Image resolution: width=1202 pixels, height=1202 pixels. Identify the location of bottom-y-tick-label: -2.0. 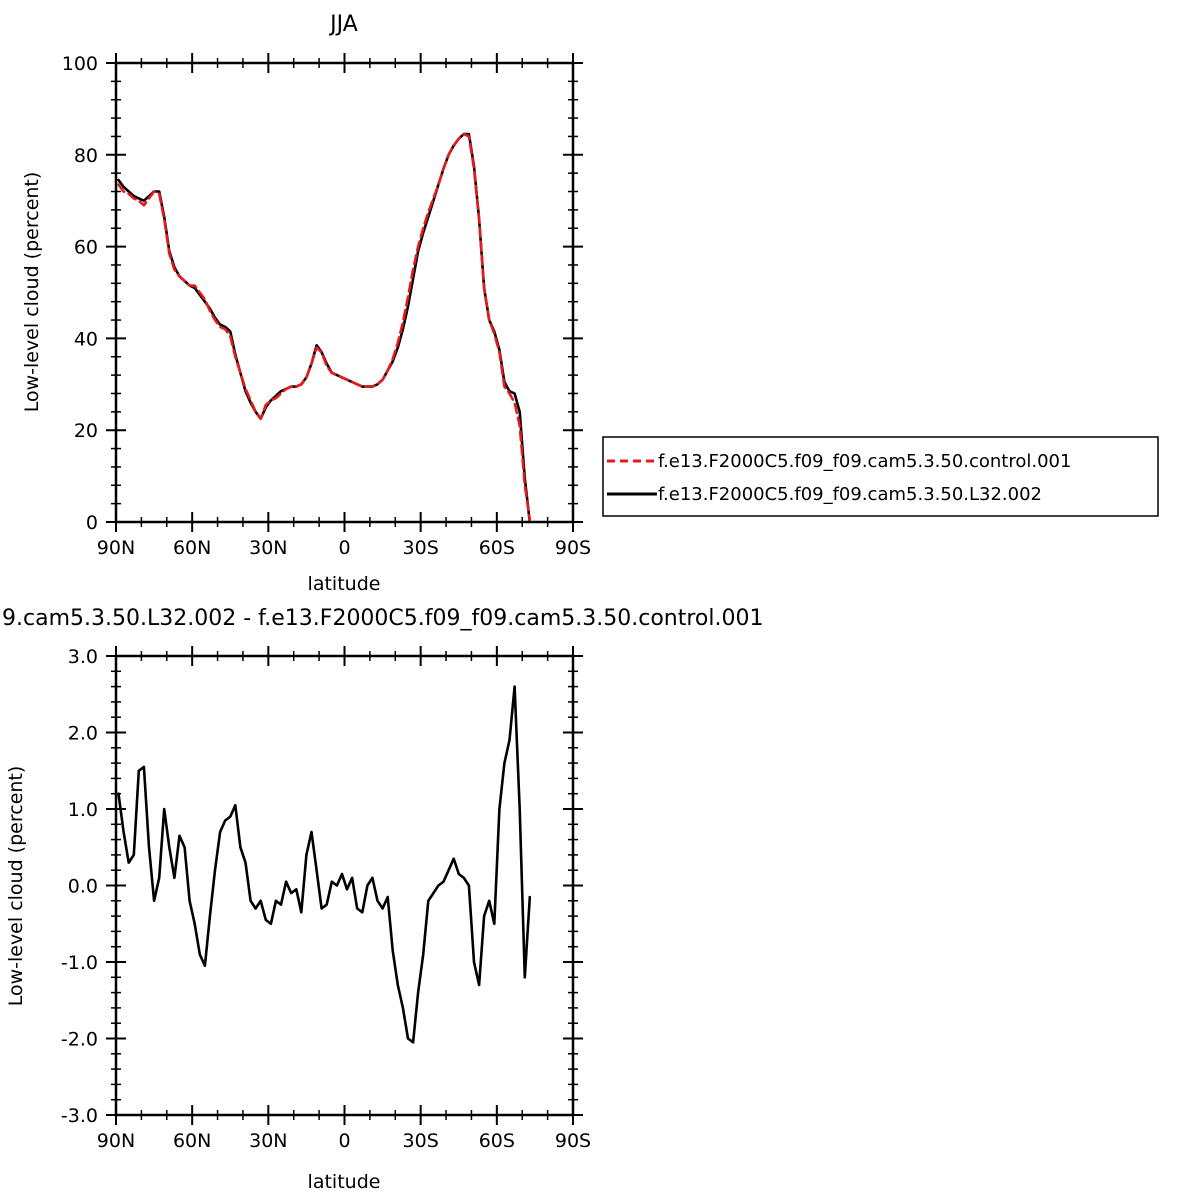
(79, 1040).